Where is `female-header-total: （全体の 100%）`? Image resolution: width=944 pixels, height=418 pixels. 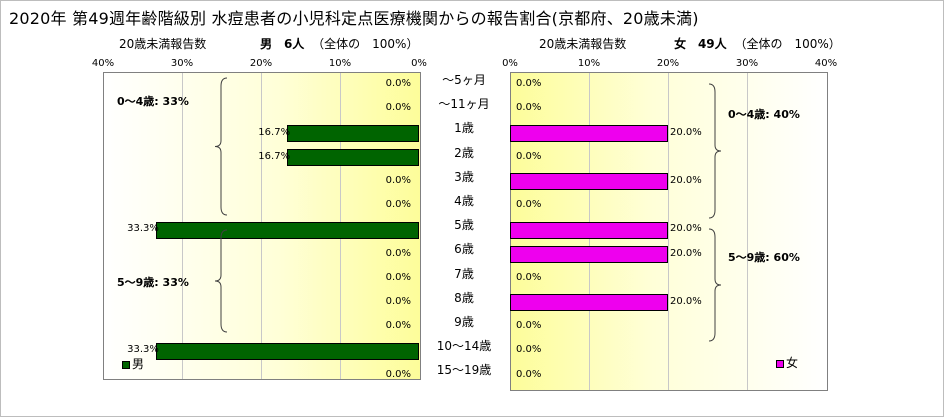
female-header-total: （全体の 100%） is located at coordinates (787, 44).